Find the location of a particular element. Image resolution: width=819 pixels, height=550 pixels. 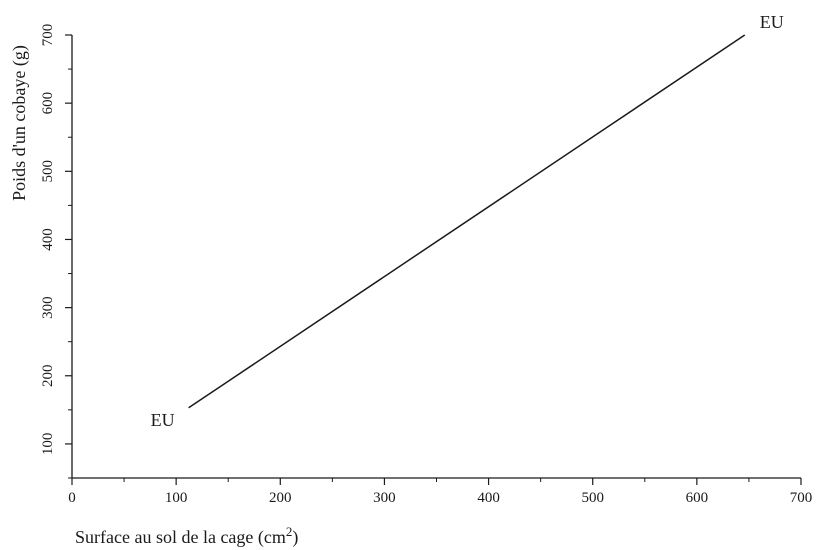

x-tick-label-400: 400 is located at coordinates (488, 498).